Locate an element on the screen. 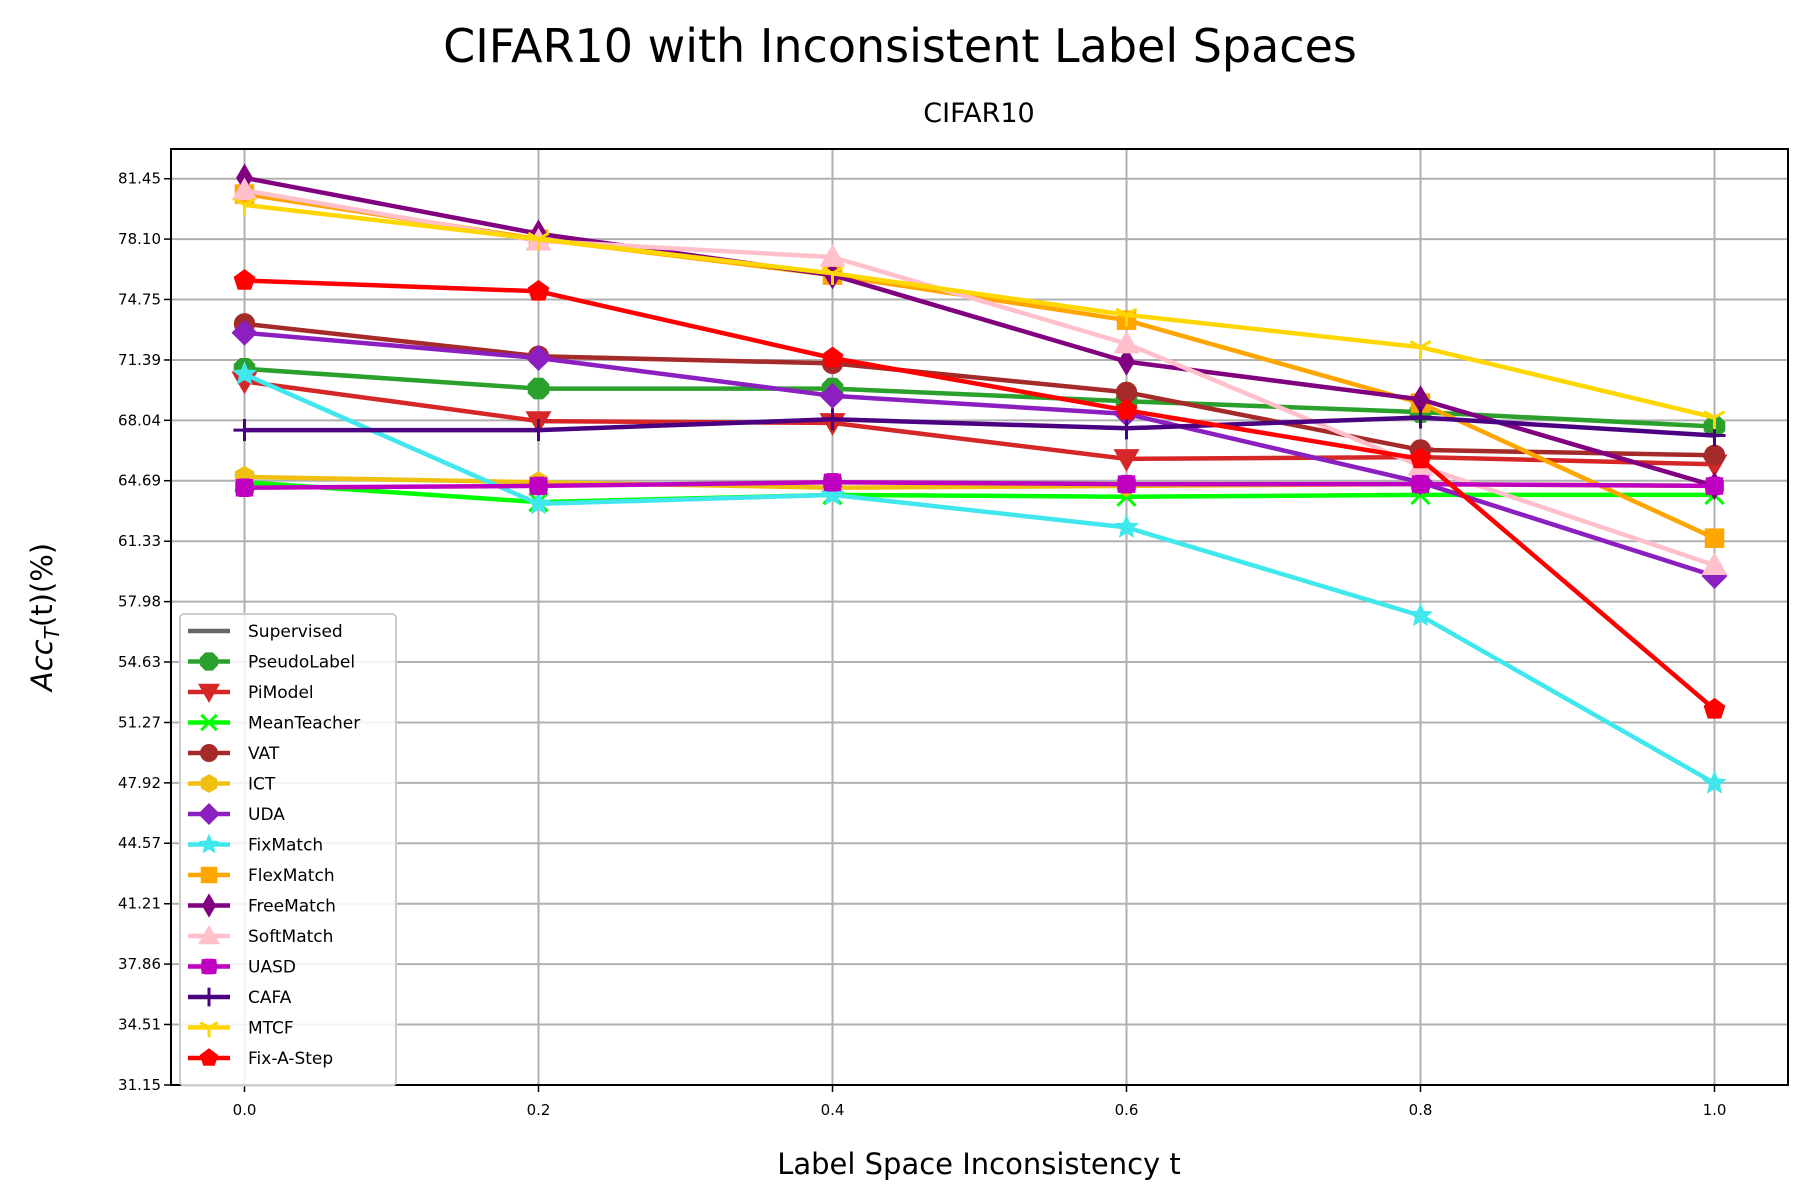  series-line-pimodel is located at coordinates (979, 423).